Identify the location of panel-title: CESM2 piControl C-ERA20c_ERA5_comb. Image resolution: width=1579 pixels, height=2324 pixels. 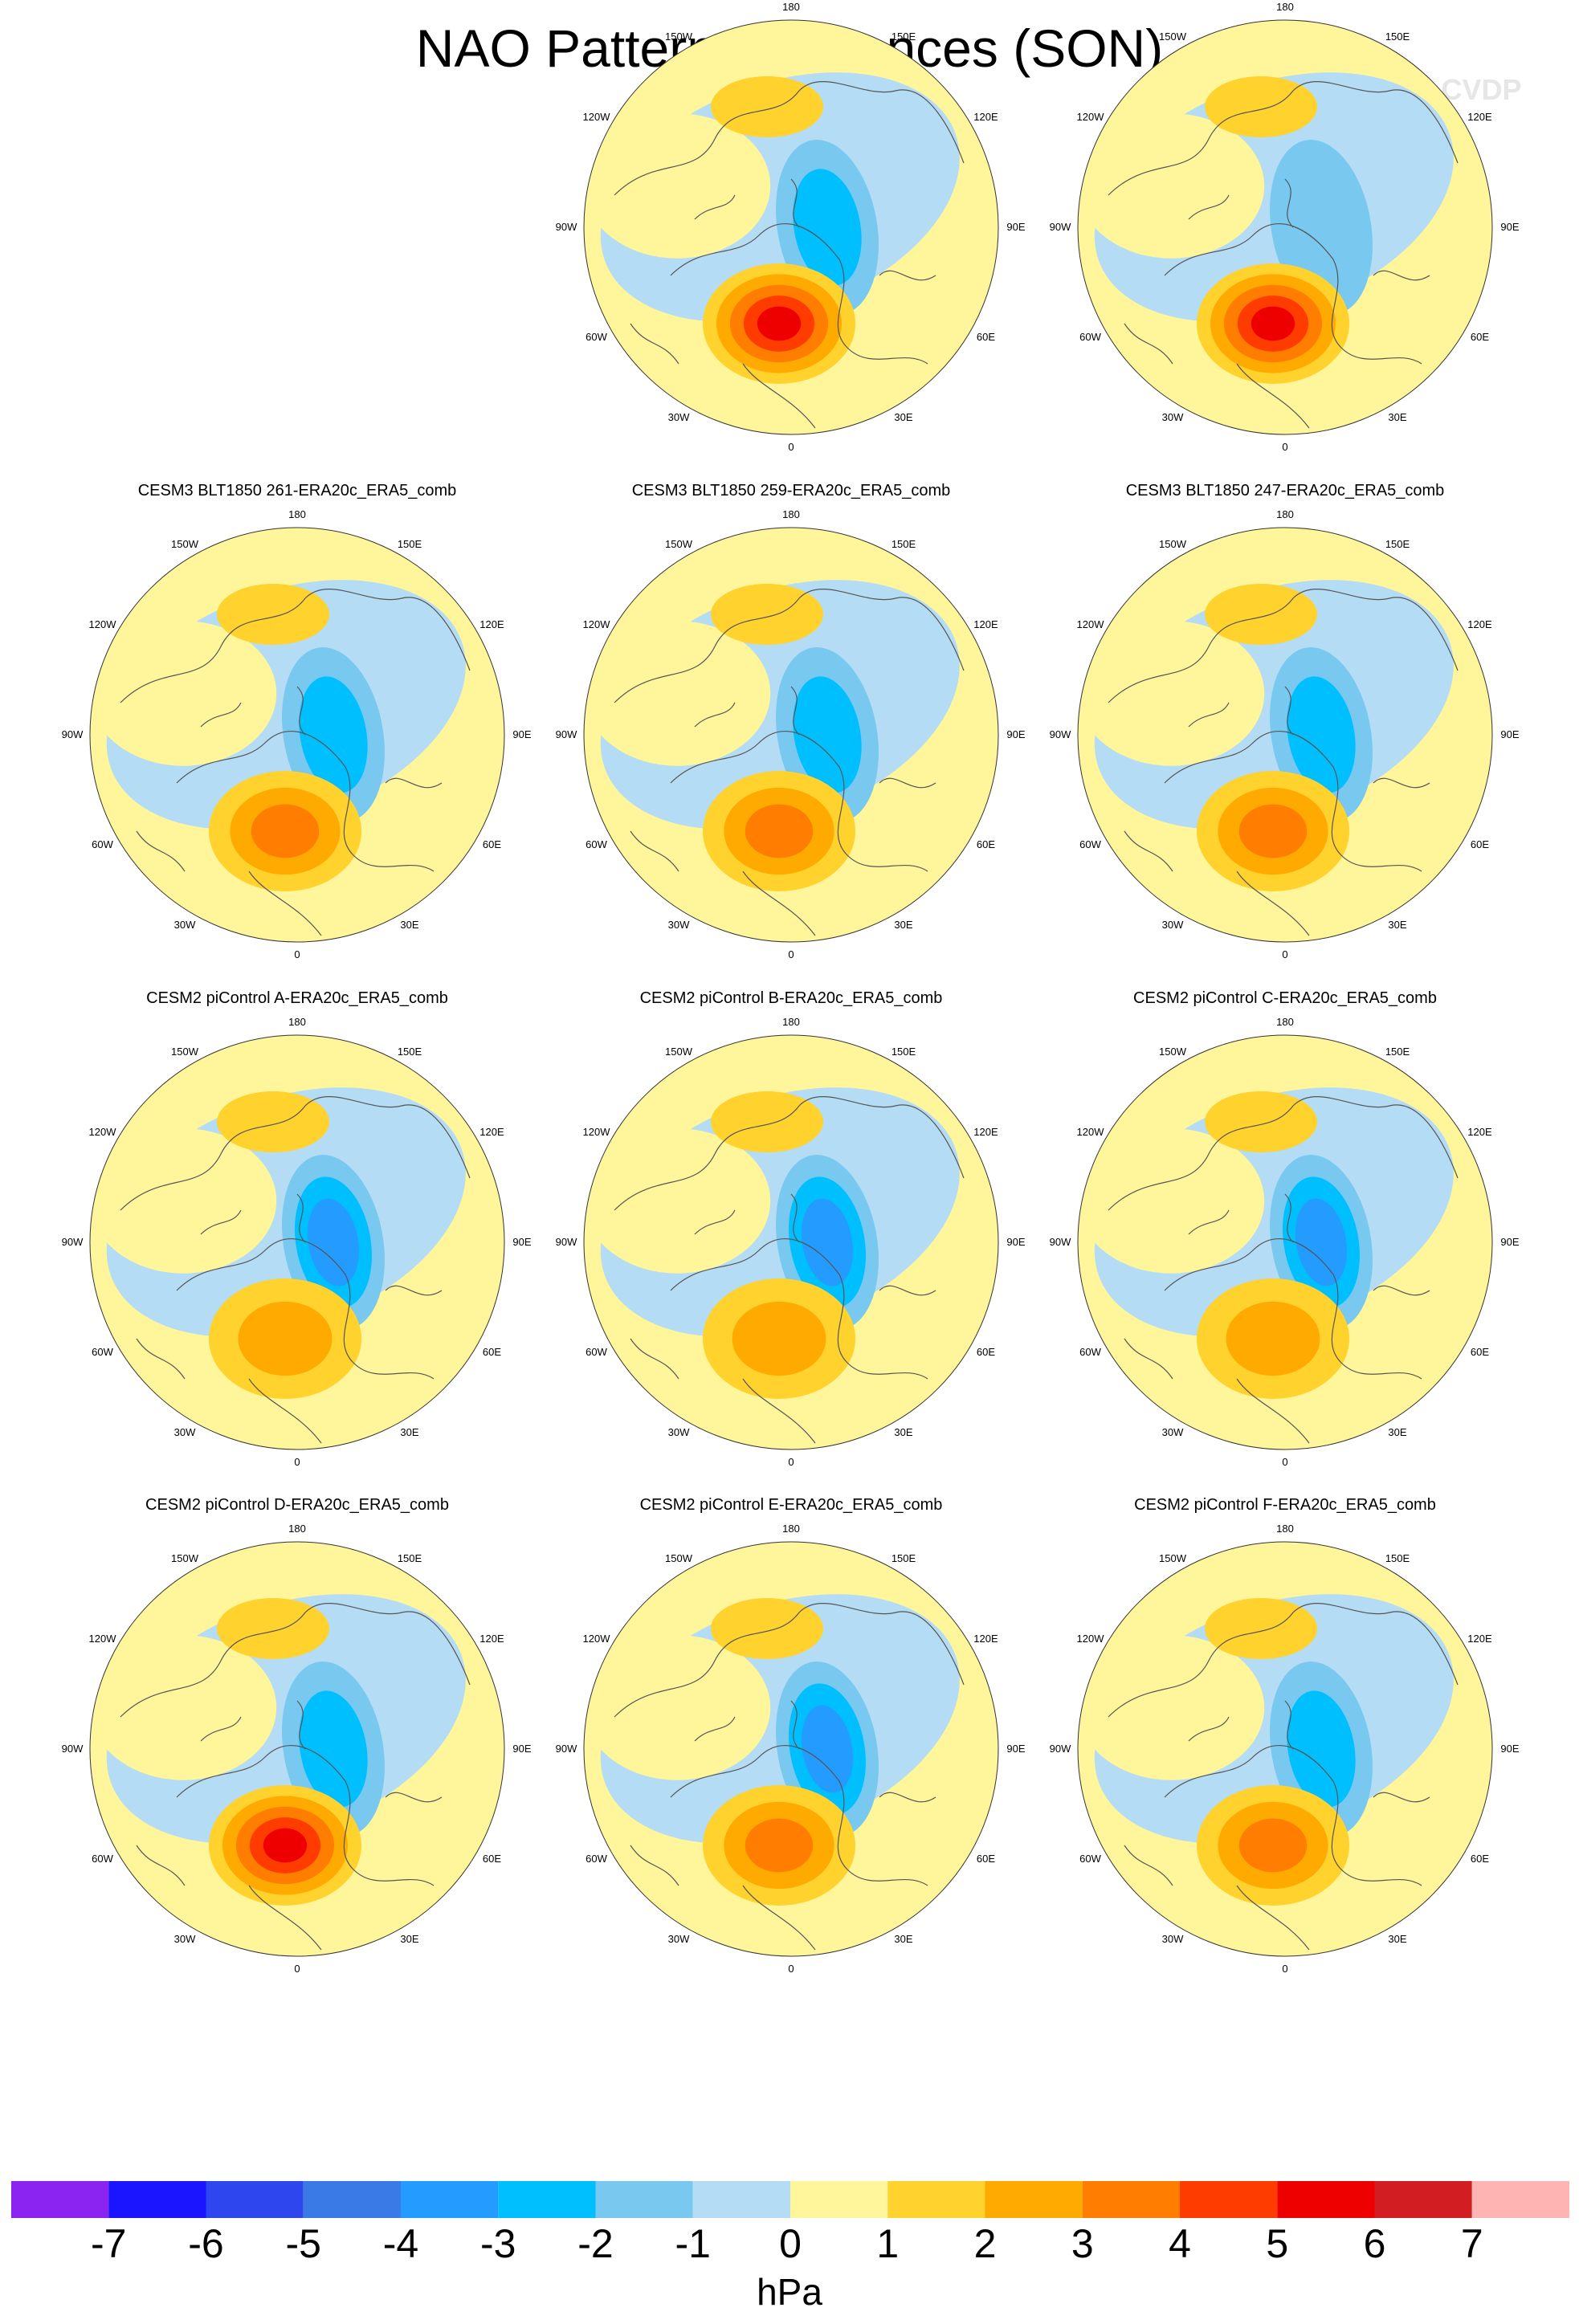
(1285, 998).